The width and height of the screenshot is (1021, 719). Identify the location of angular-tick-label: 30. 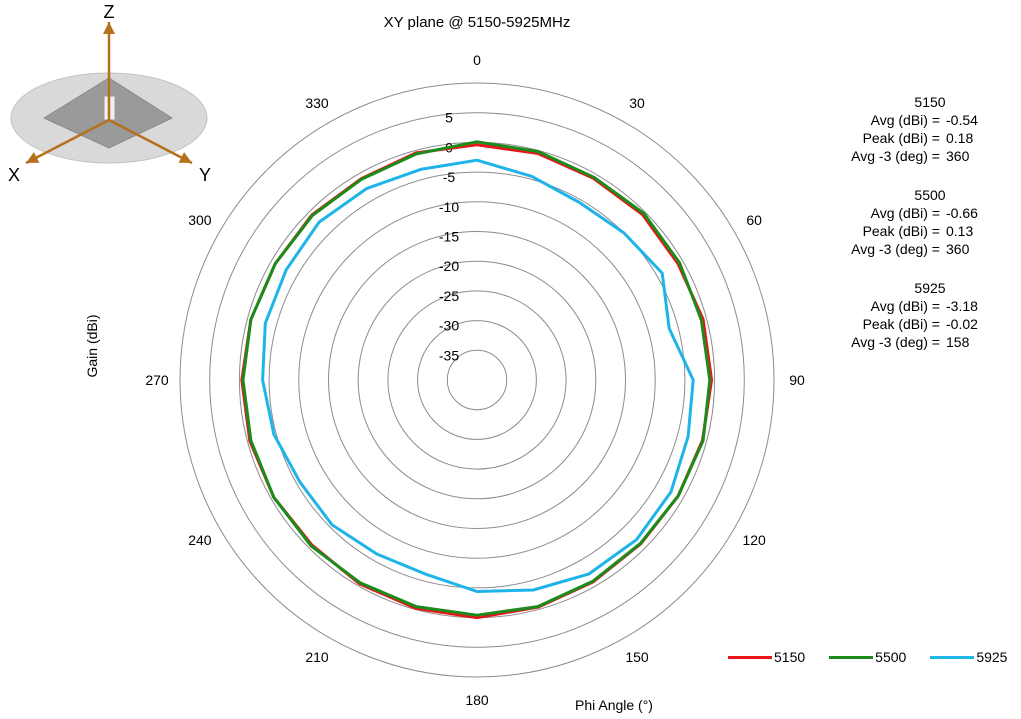
(637, 103).